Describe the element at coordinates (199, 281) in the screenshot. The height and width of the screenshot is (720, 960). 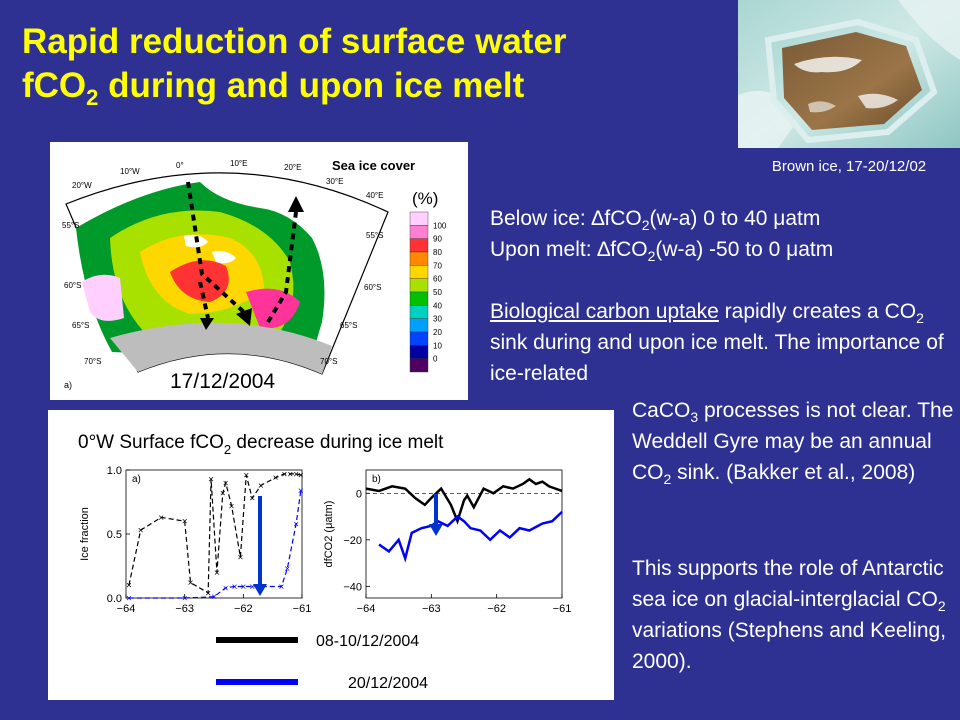
I see `sea-ice-area-red` at that location.